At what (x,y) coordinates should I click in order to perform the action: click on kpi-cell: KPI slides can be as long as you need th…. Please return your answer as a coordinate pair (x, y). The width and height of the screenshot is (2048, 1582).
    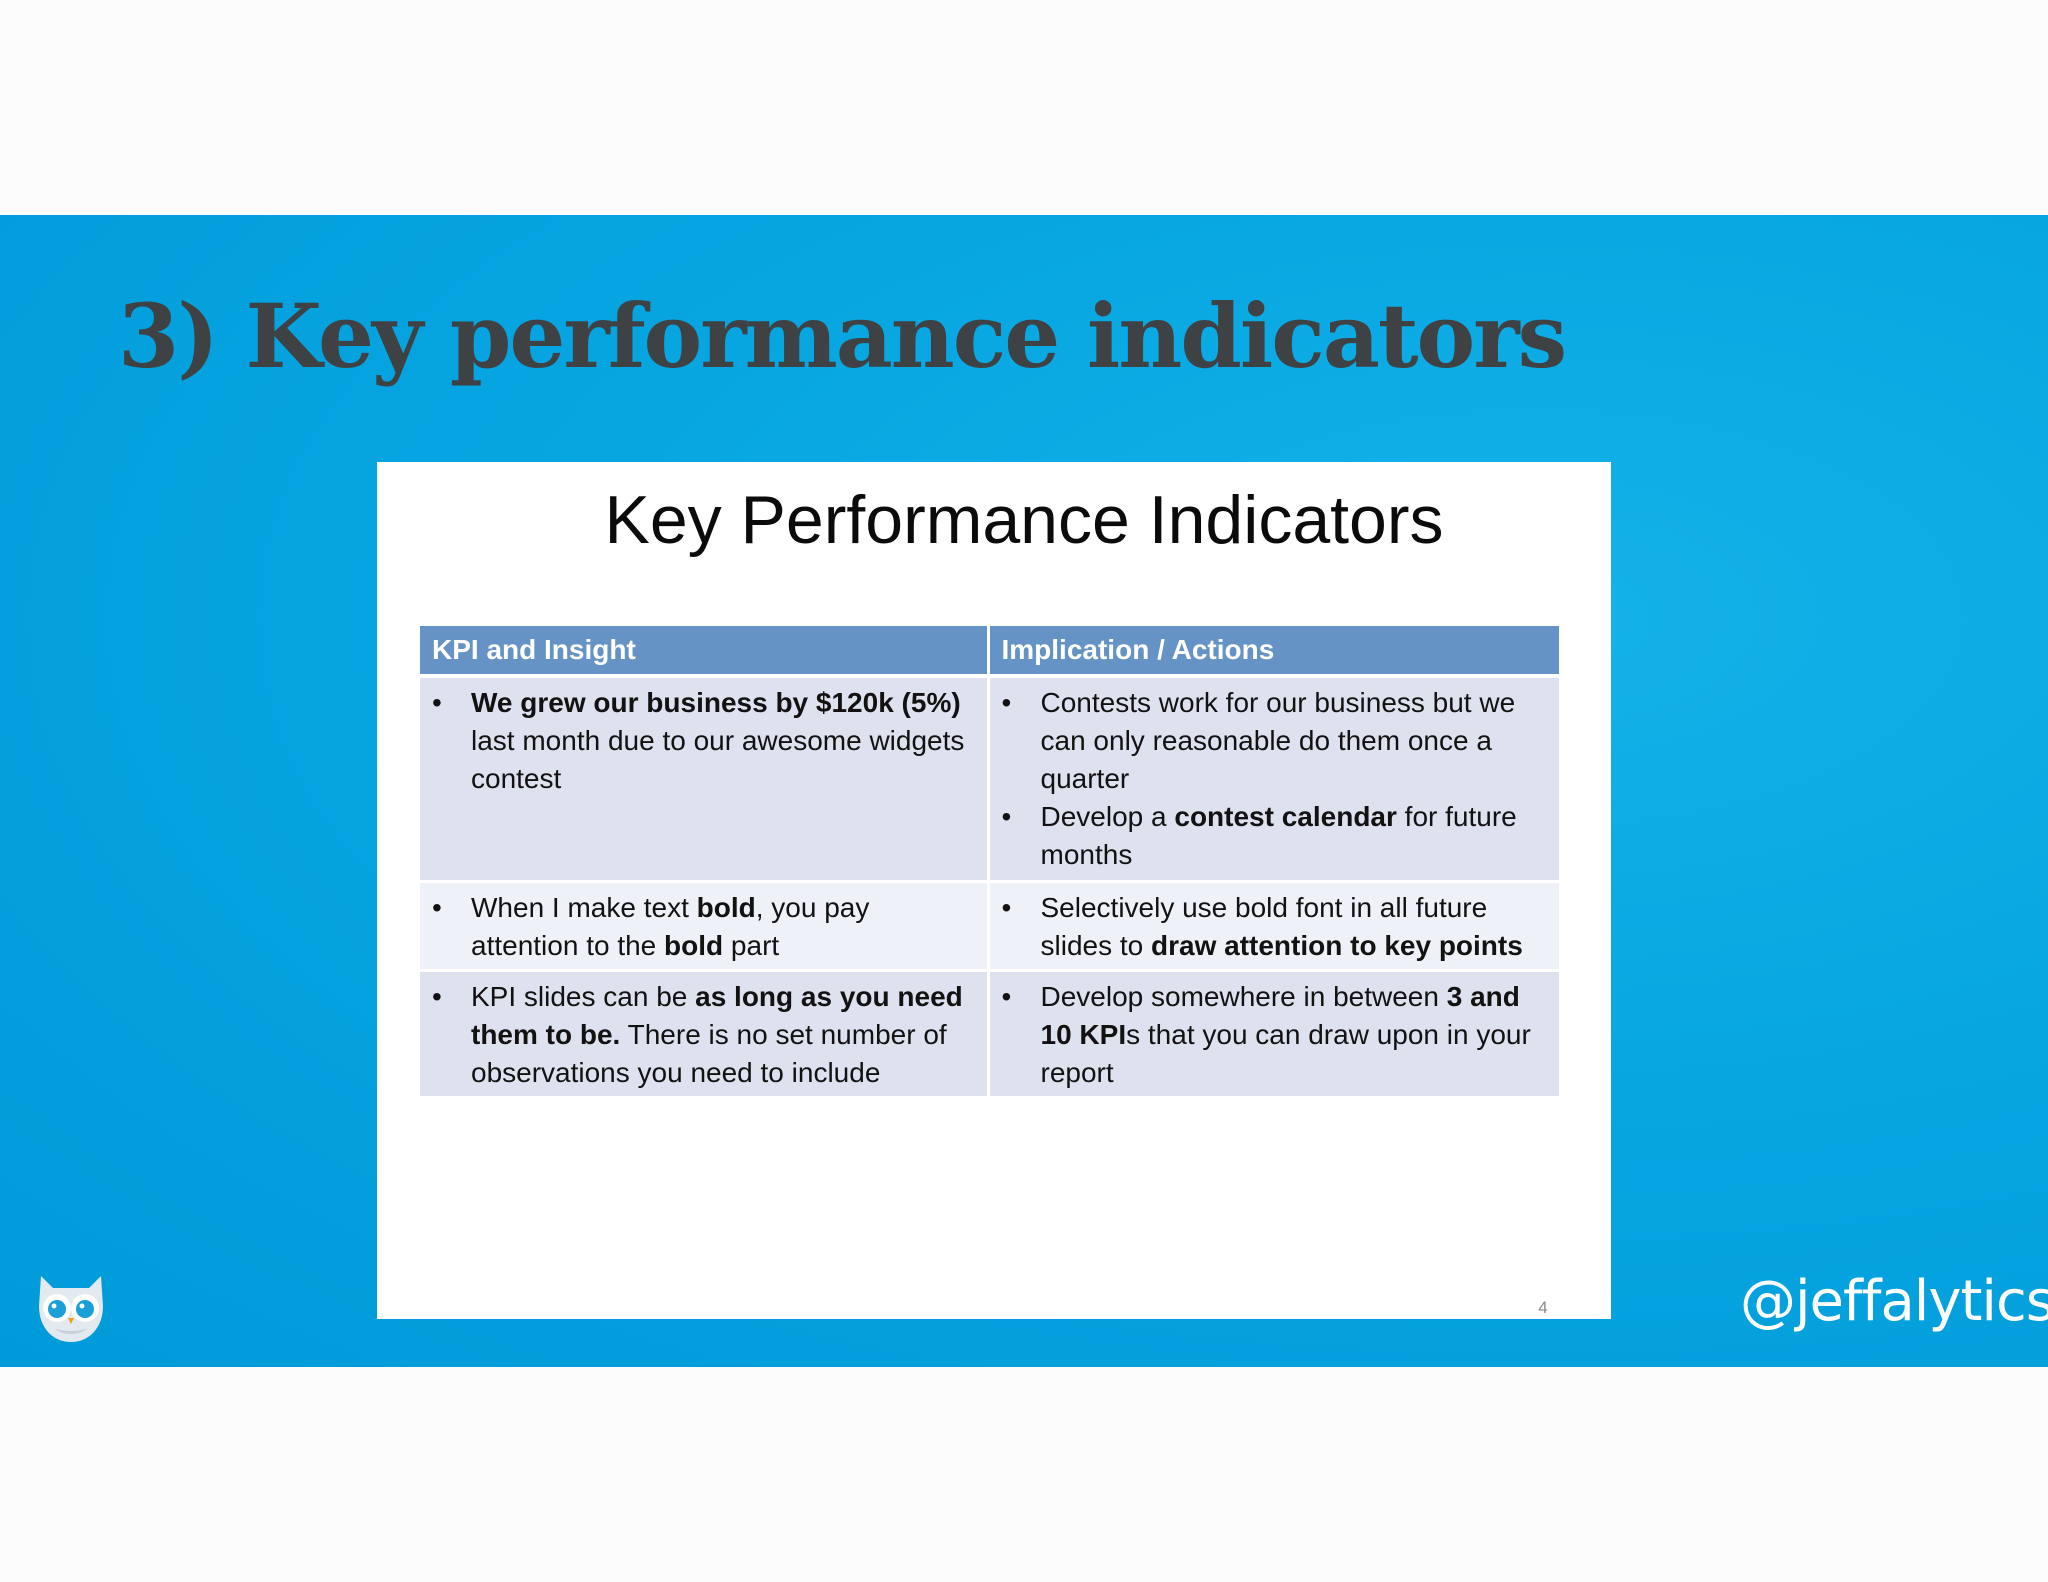
    Looking at the image, I should click on (705, 1033).